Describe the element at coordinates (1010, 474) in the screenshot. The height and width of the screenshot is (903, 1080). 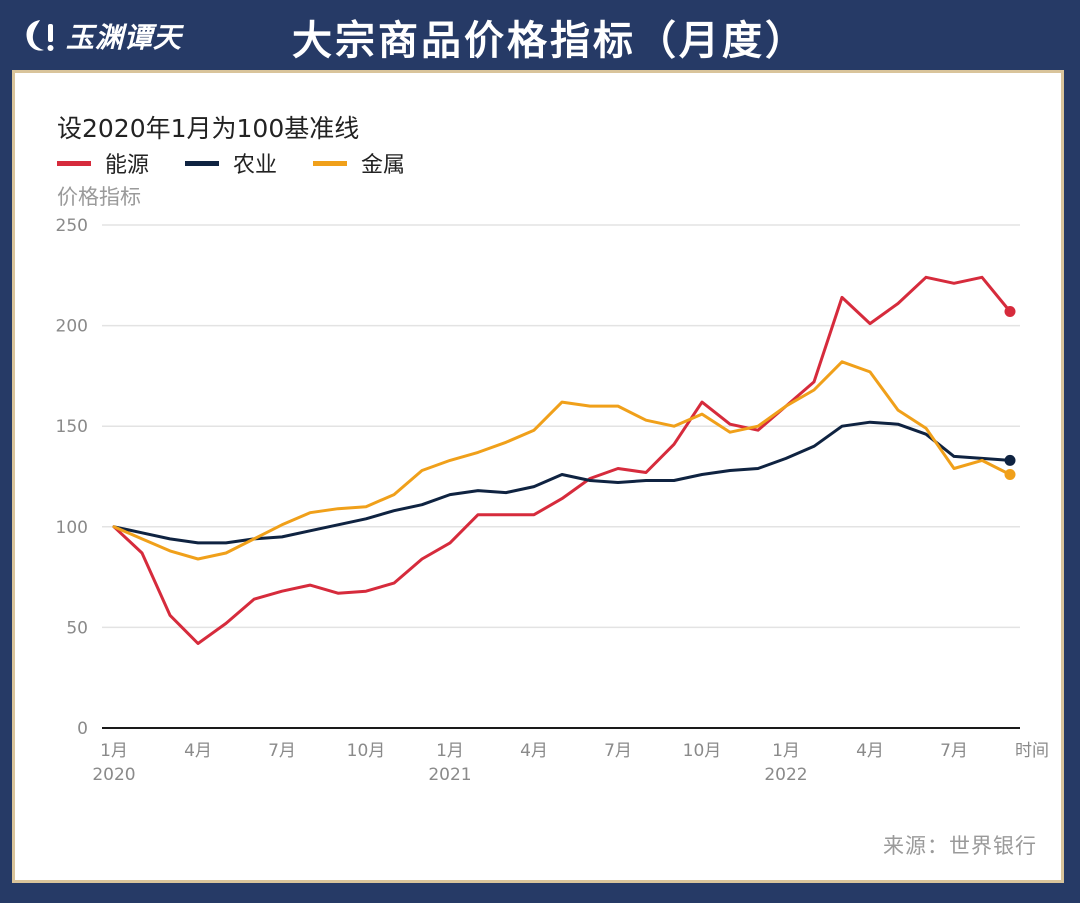
I see `series-end-point-metals` at that location.